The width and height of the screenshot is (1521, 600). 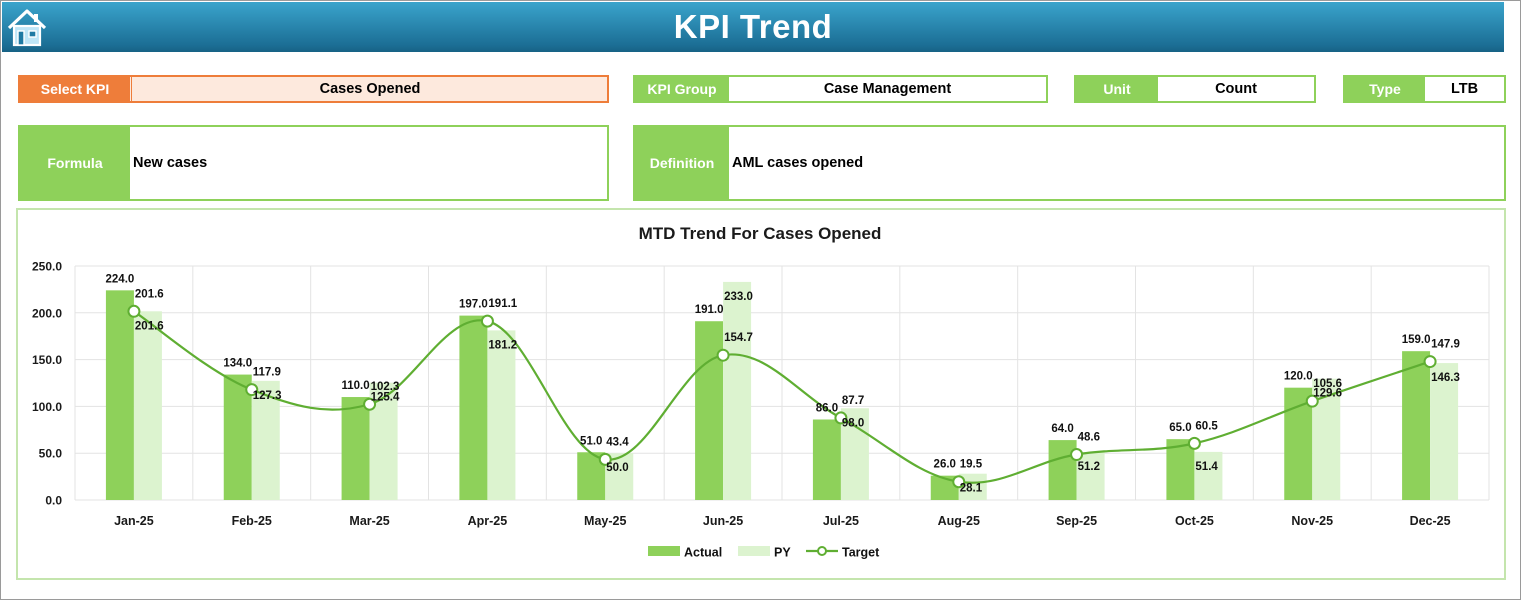 I want to click on data-label-py: 127.3, so click(x=267, y=396).